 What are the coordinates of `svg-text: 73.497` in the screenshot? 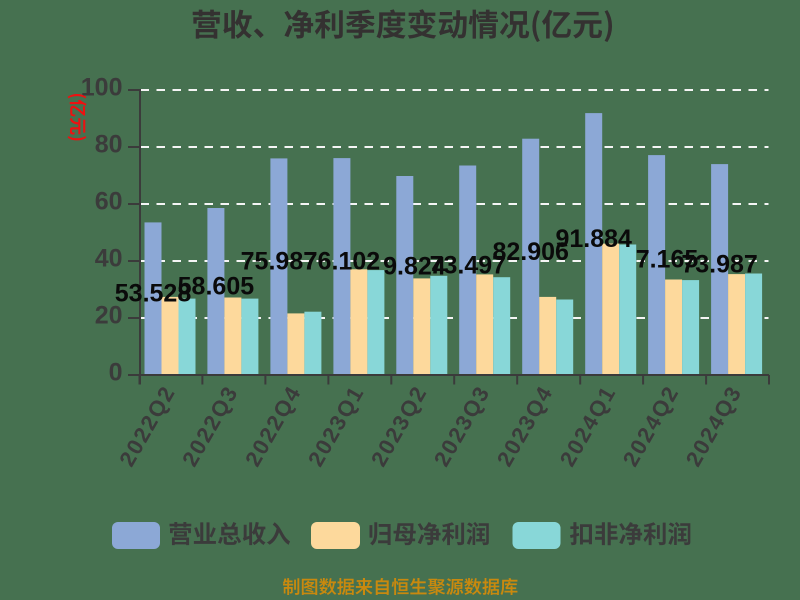 It's located at (468, 265).